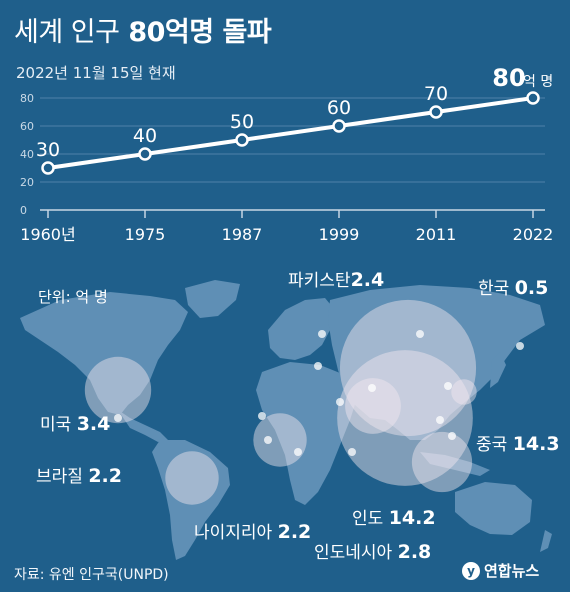 The image size is (570, 592). I want to click on data-label: 80, so click(508, 78).